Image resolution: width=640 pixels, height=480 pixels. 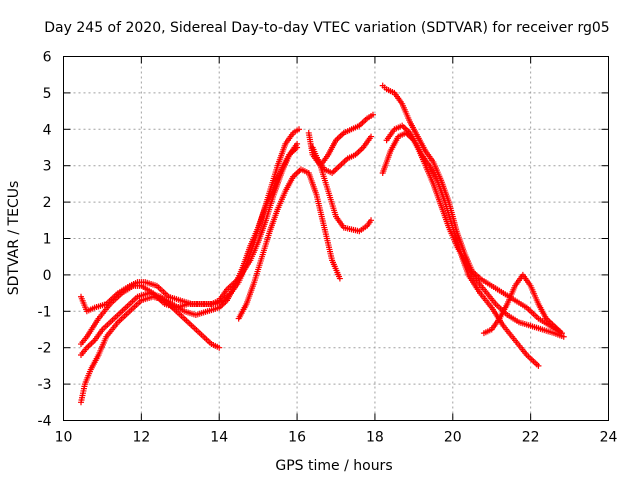 I want to click on series-track-h, so click(x=344, y=154).